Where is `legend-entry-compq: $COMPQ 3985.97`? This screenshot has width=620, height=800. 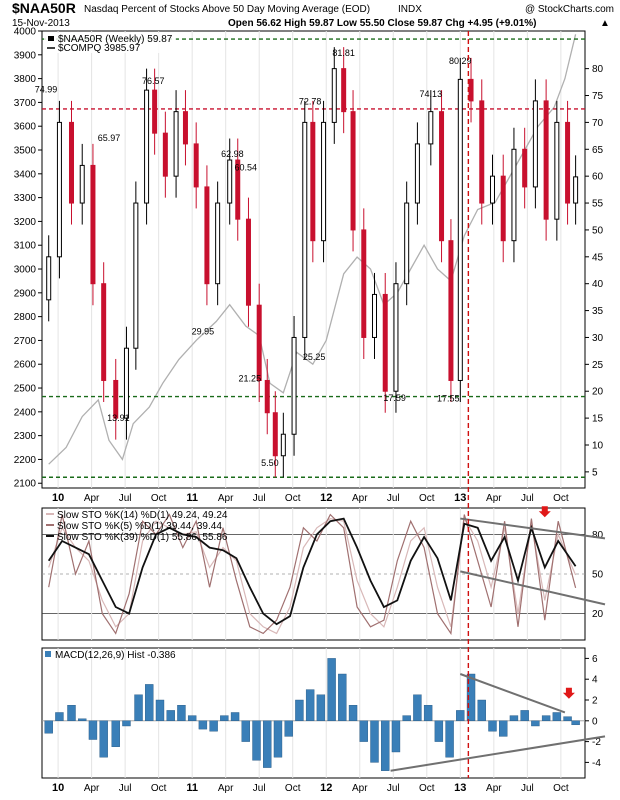
legend-entry-compq: $COMPQ 3985.97 is located at coordinates (99, 48).